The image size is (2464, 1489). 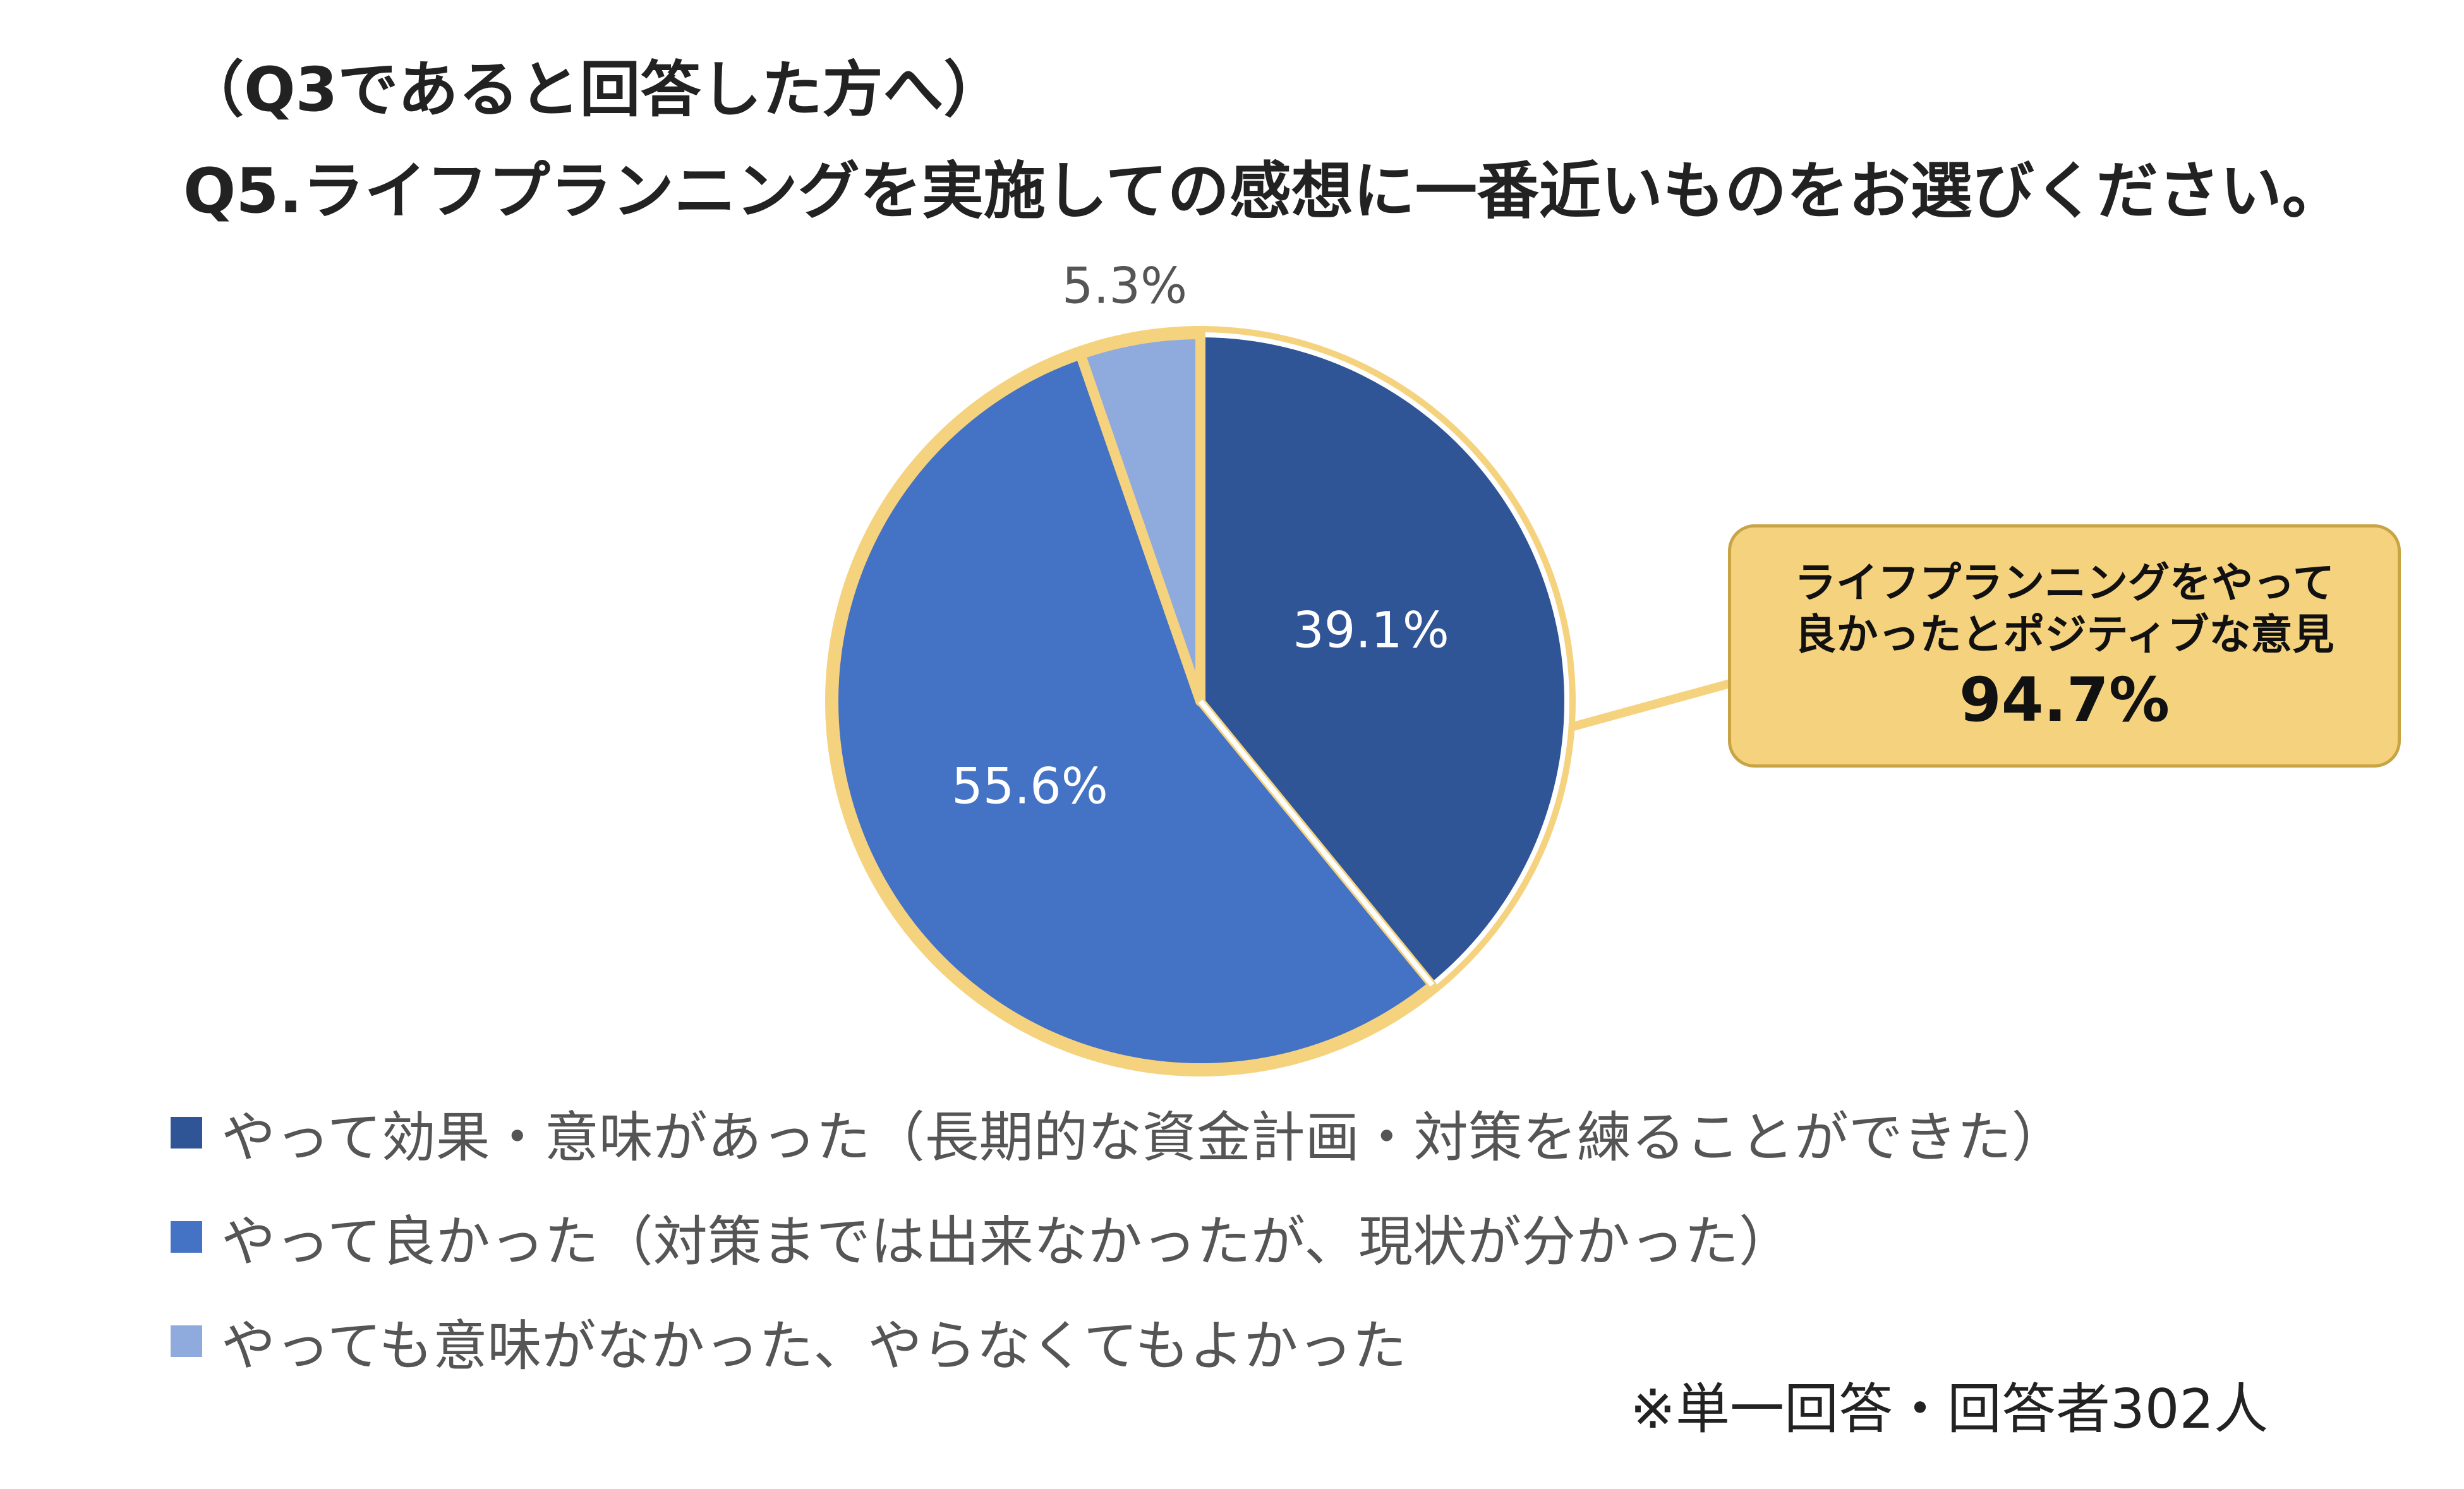 What do you see at coordinates (186, 1341) in the screenshot?
I see `legend-swatch-meaningless` at bounding box center [186, 1341].